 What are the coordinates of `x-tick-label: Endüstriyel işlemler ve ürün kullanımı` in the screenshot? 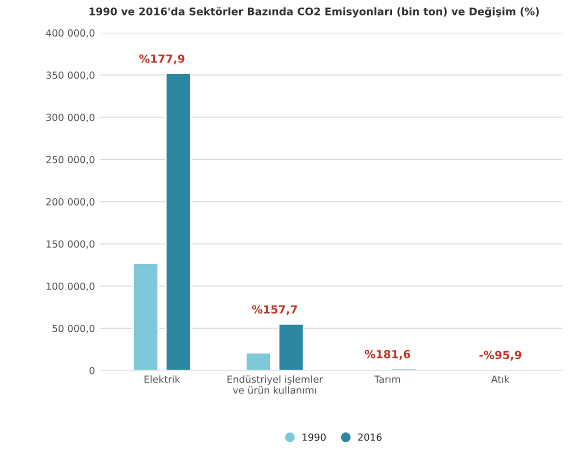 It's located at (275, 384).